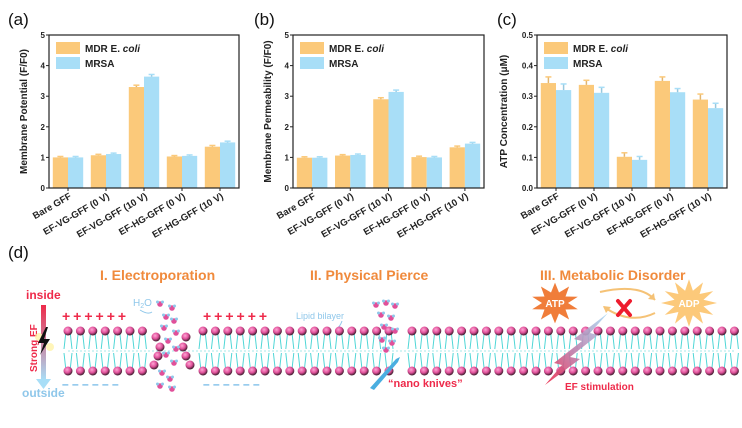 The width and height of the screenshot is (742, 428). I want to click on atp-label: ATP, so click(555, 304).